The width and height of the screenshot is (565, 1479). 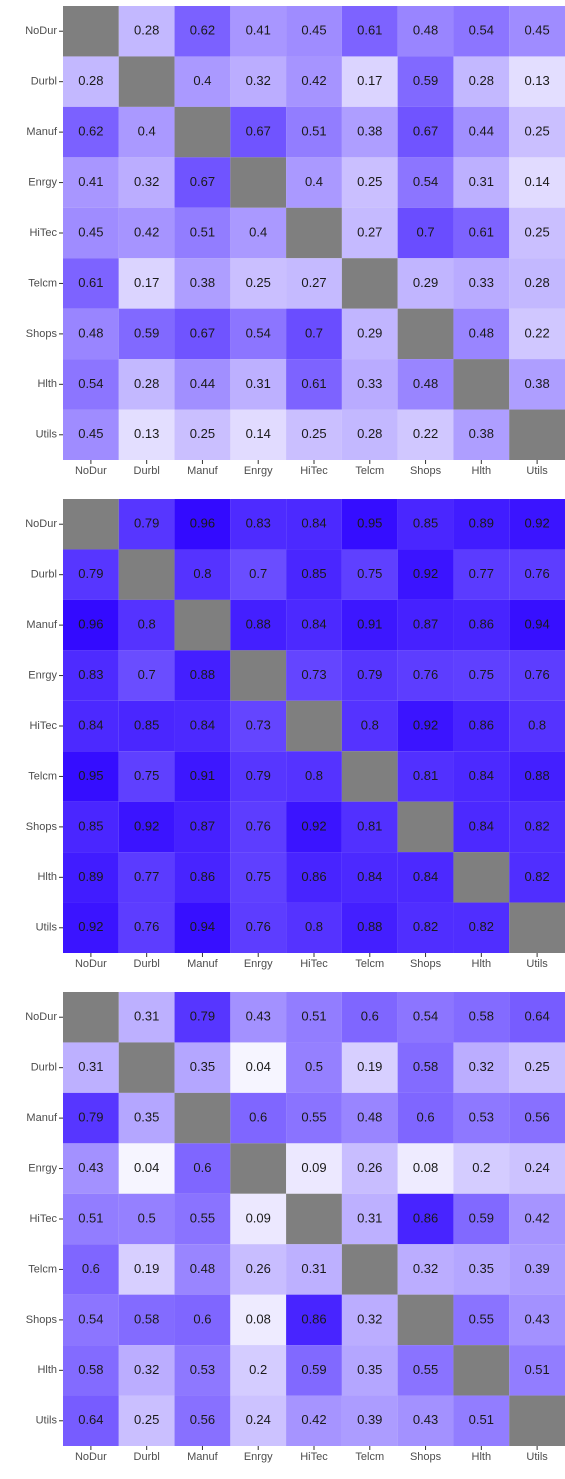 I want to click on cell-label: 0.58, so click(x=425, y=1066).